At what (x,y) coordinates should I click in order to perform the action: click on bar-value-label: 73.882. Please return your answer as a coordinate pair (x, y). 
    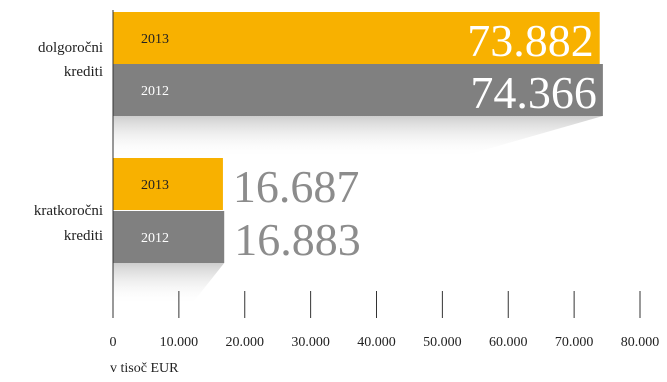
    Looking at the image, I should click on (530, 40).